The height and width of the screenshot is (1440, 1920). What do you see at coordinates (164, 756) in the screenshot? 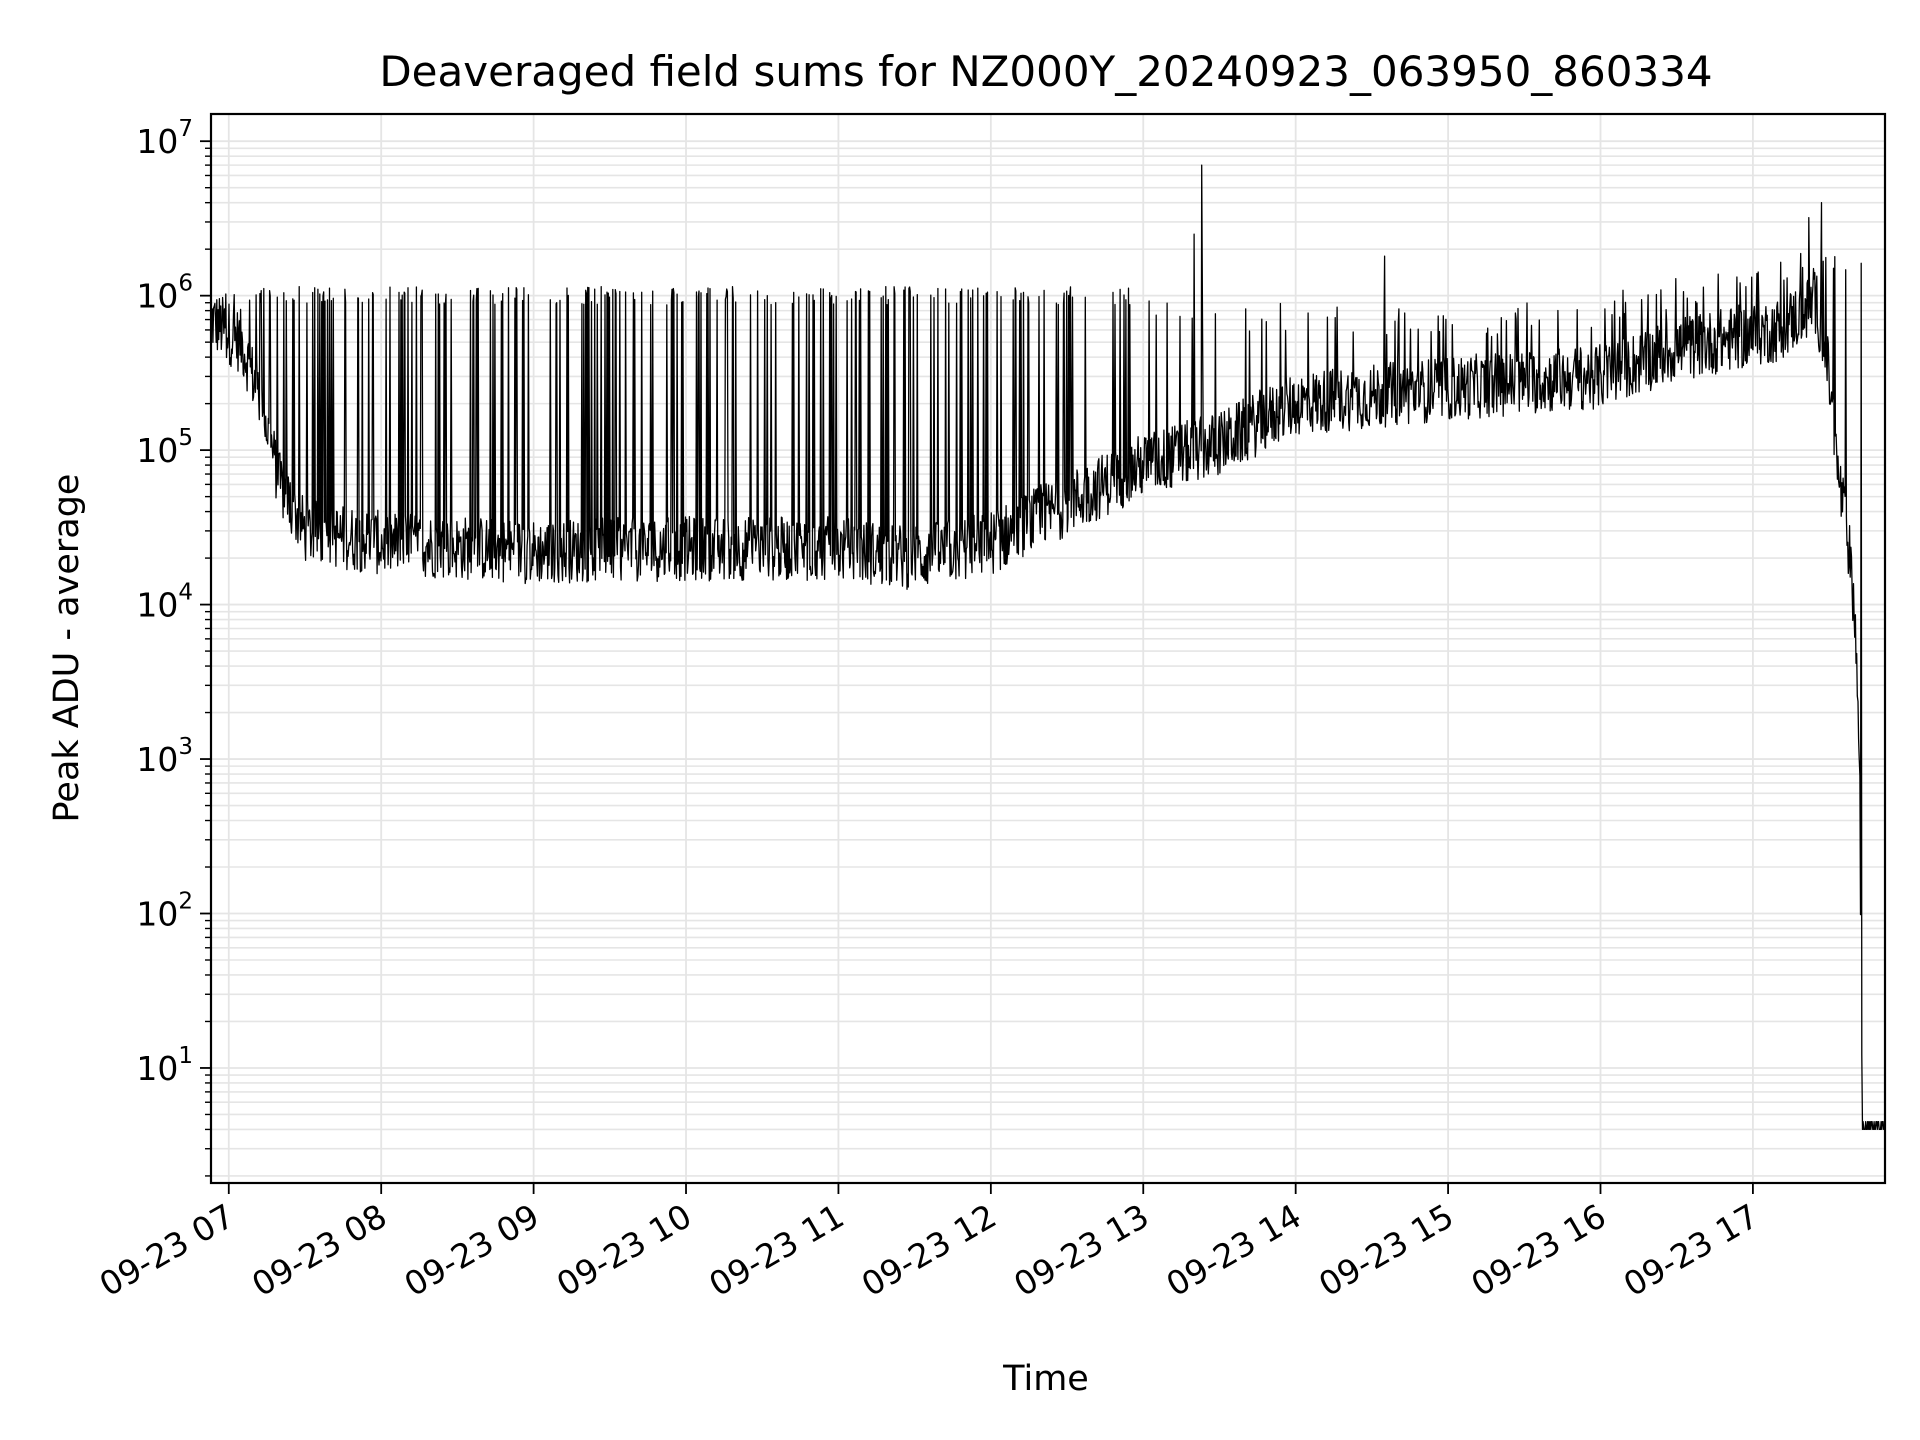
I see `y-tick-label: 10³` at bounding box center [164, 756].